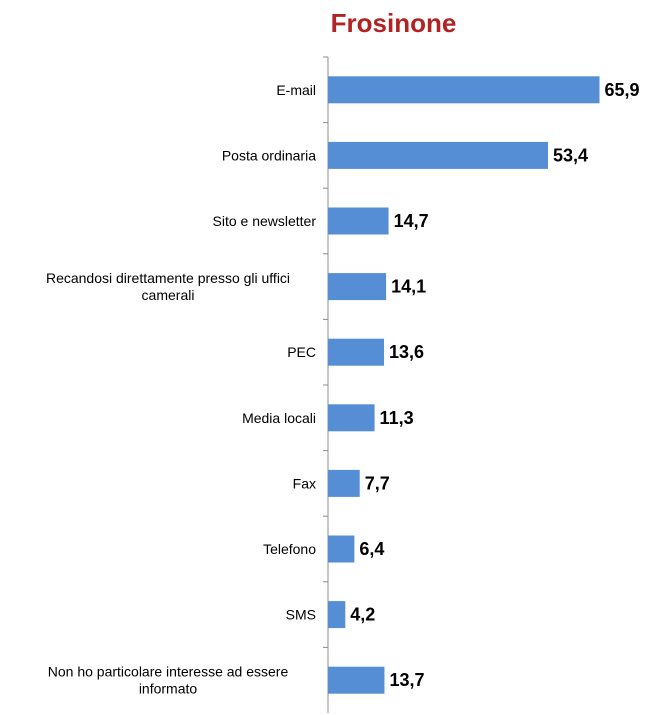  Describe the element at coordinates (265, 221) in the screenshot. I see `category-label: Sito e newsletter` at that location.